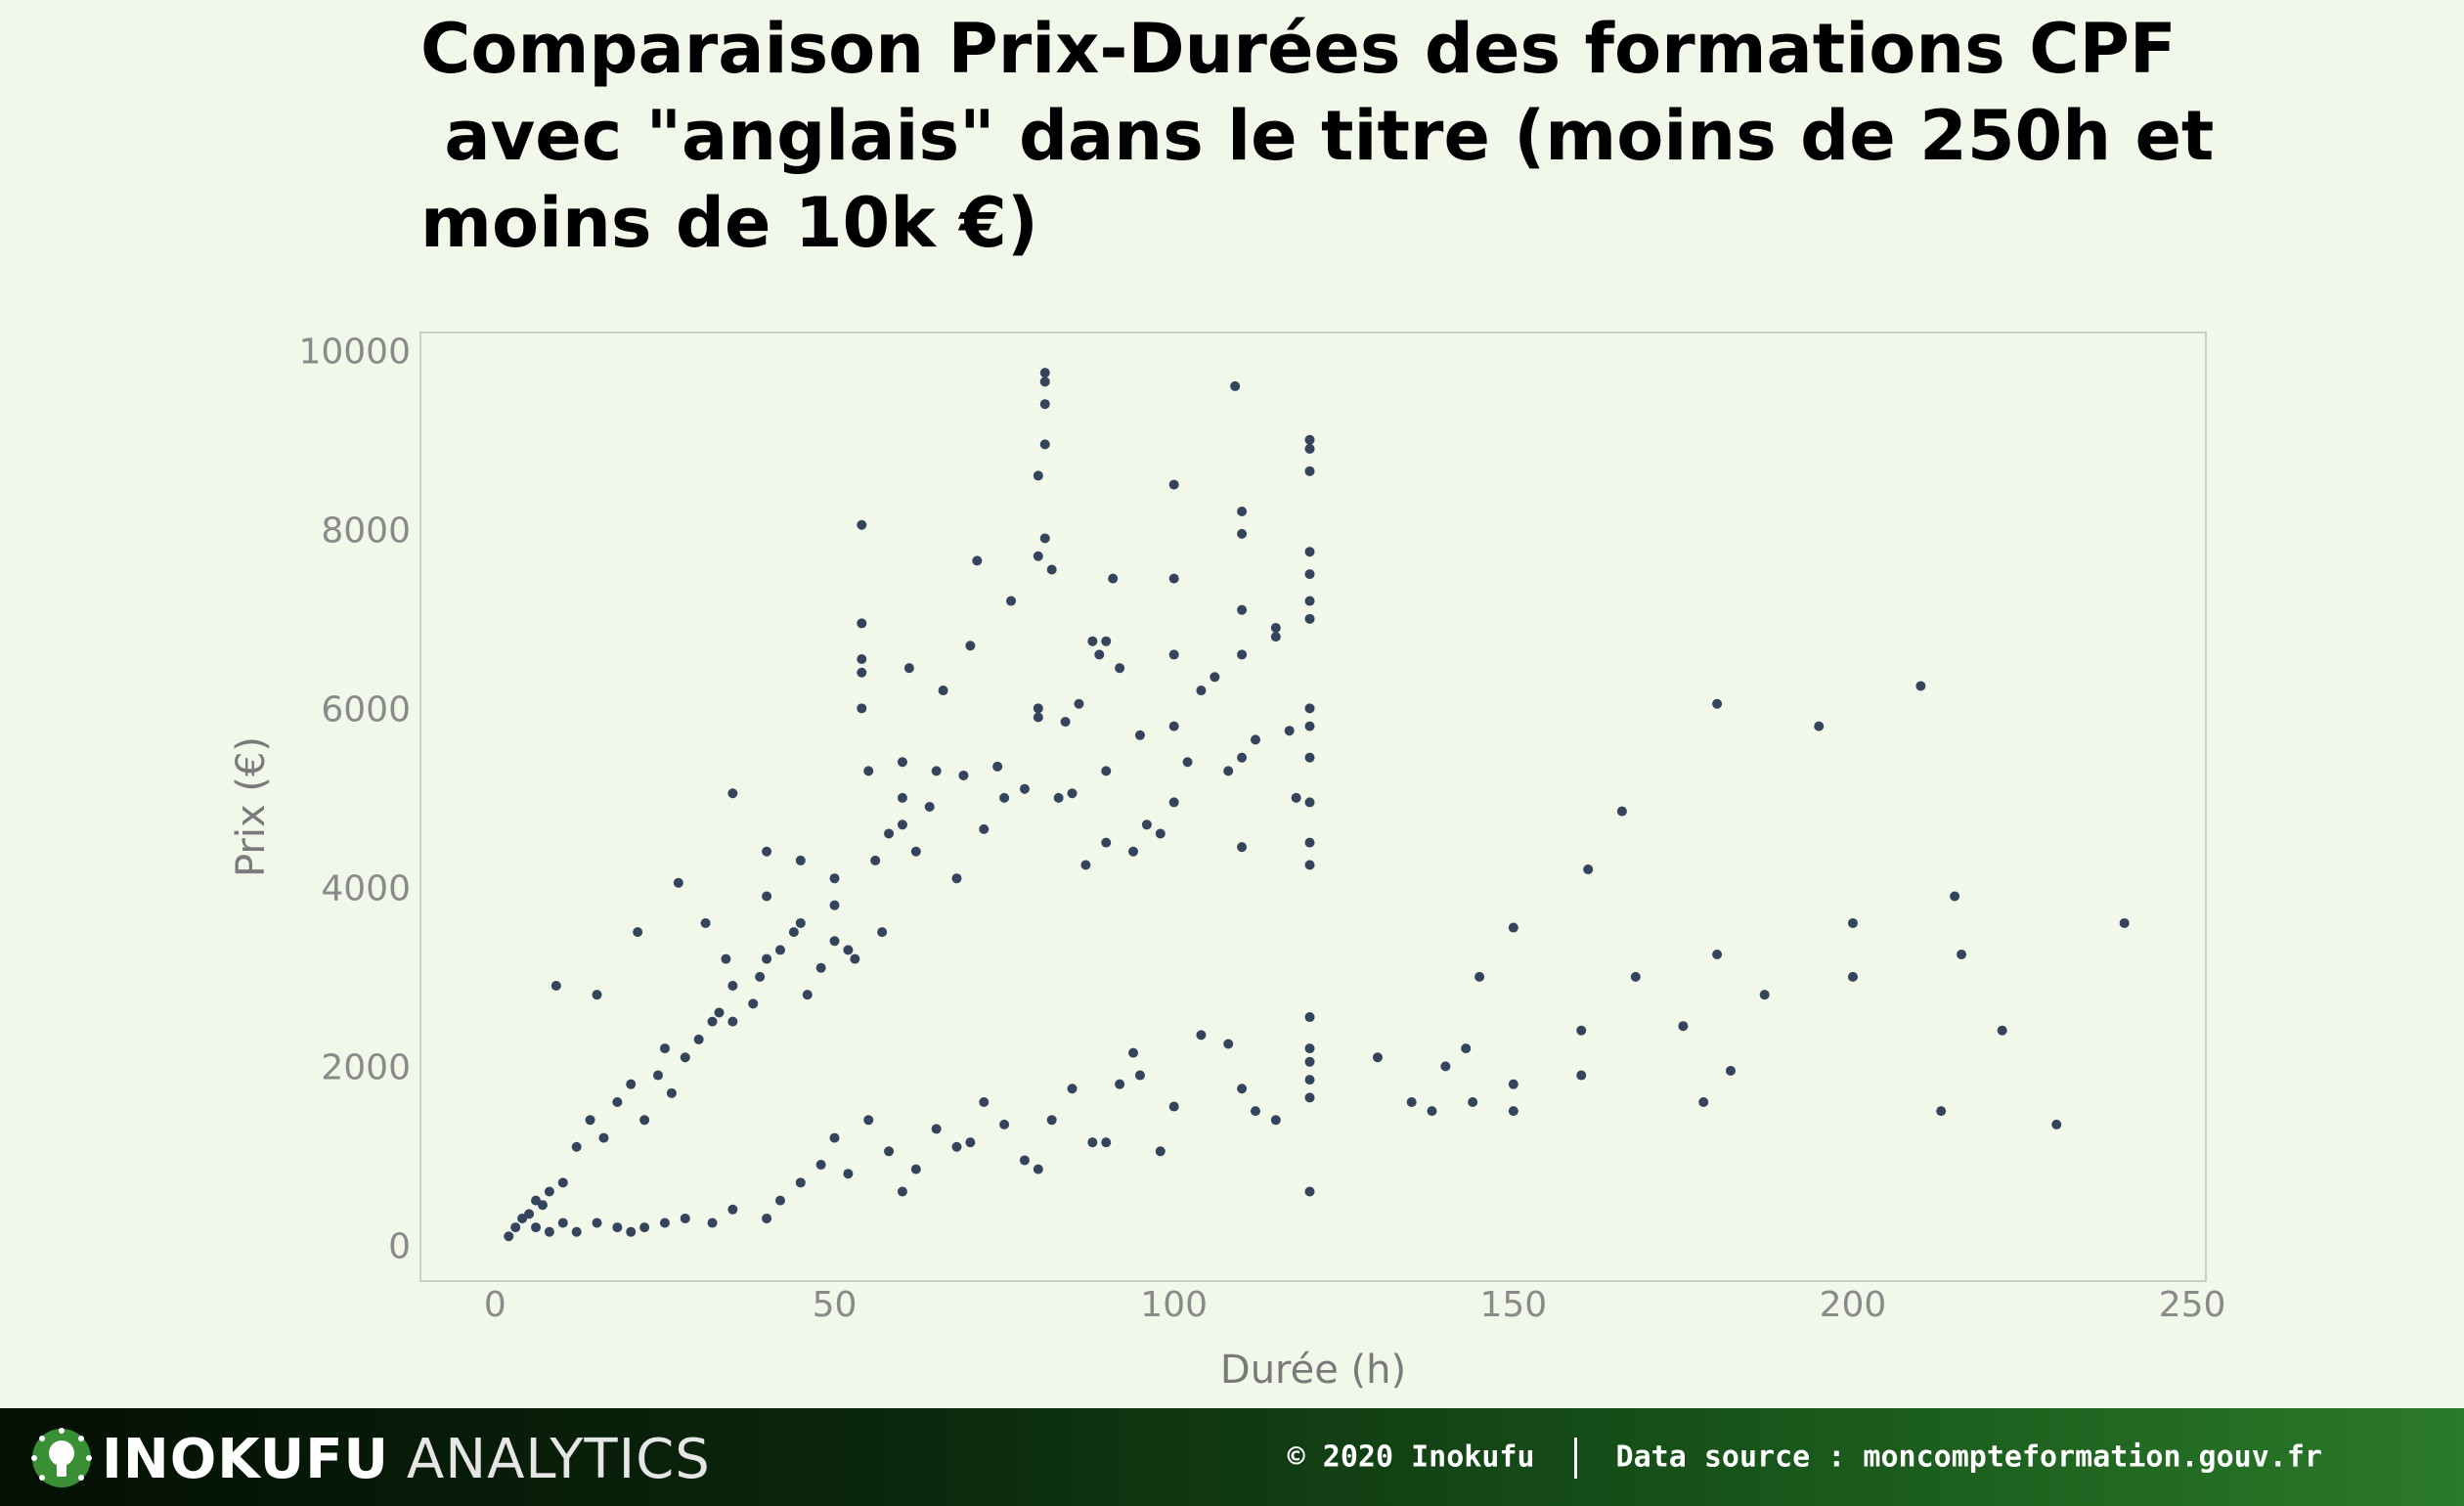 This screenshot has height=1506, width=2464. Describe the element at coordinates (1355, 1305) in the screenshot. I see `x-axis-ticks: 0 50 100 150 200 250` at that location.